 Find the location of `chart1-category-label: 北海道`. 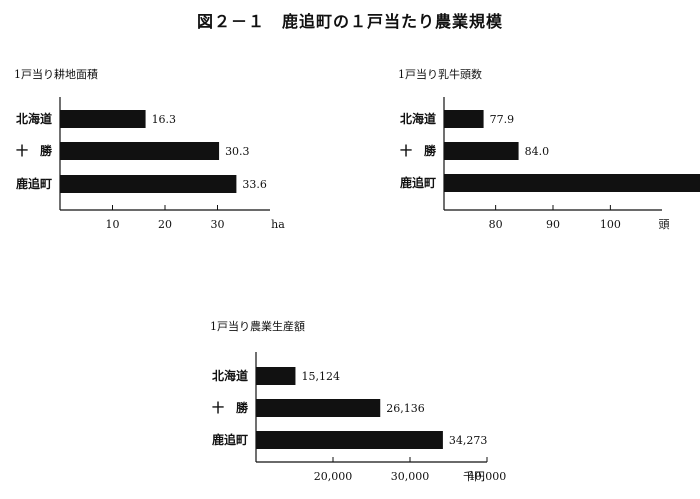

chart1-category-label: 北海道 is located at coordinates (34, 118).